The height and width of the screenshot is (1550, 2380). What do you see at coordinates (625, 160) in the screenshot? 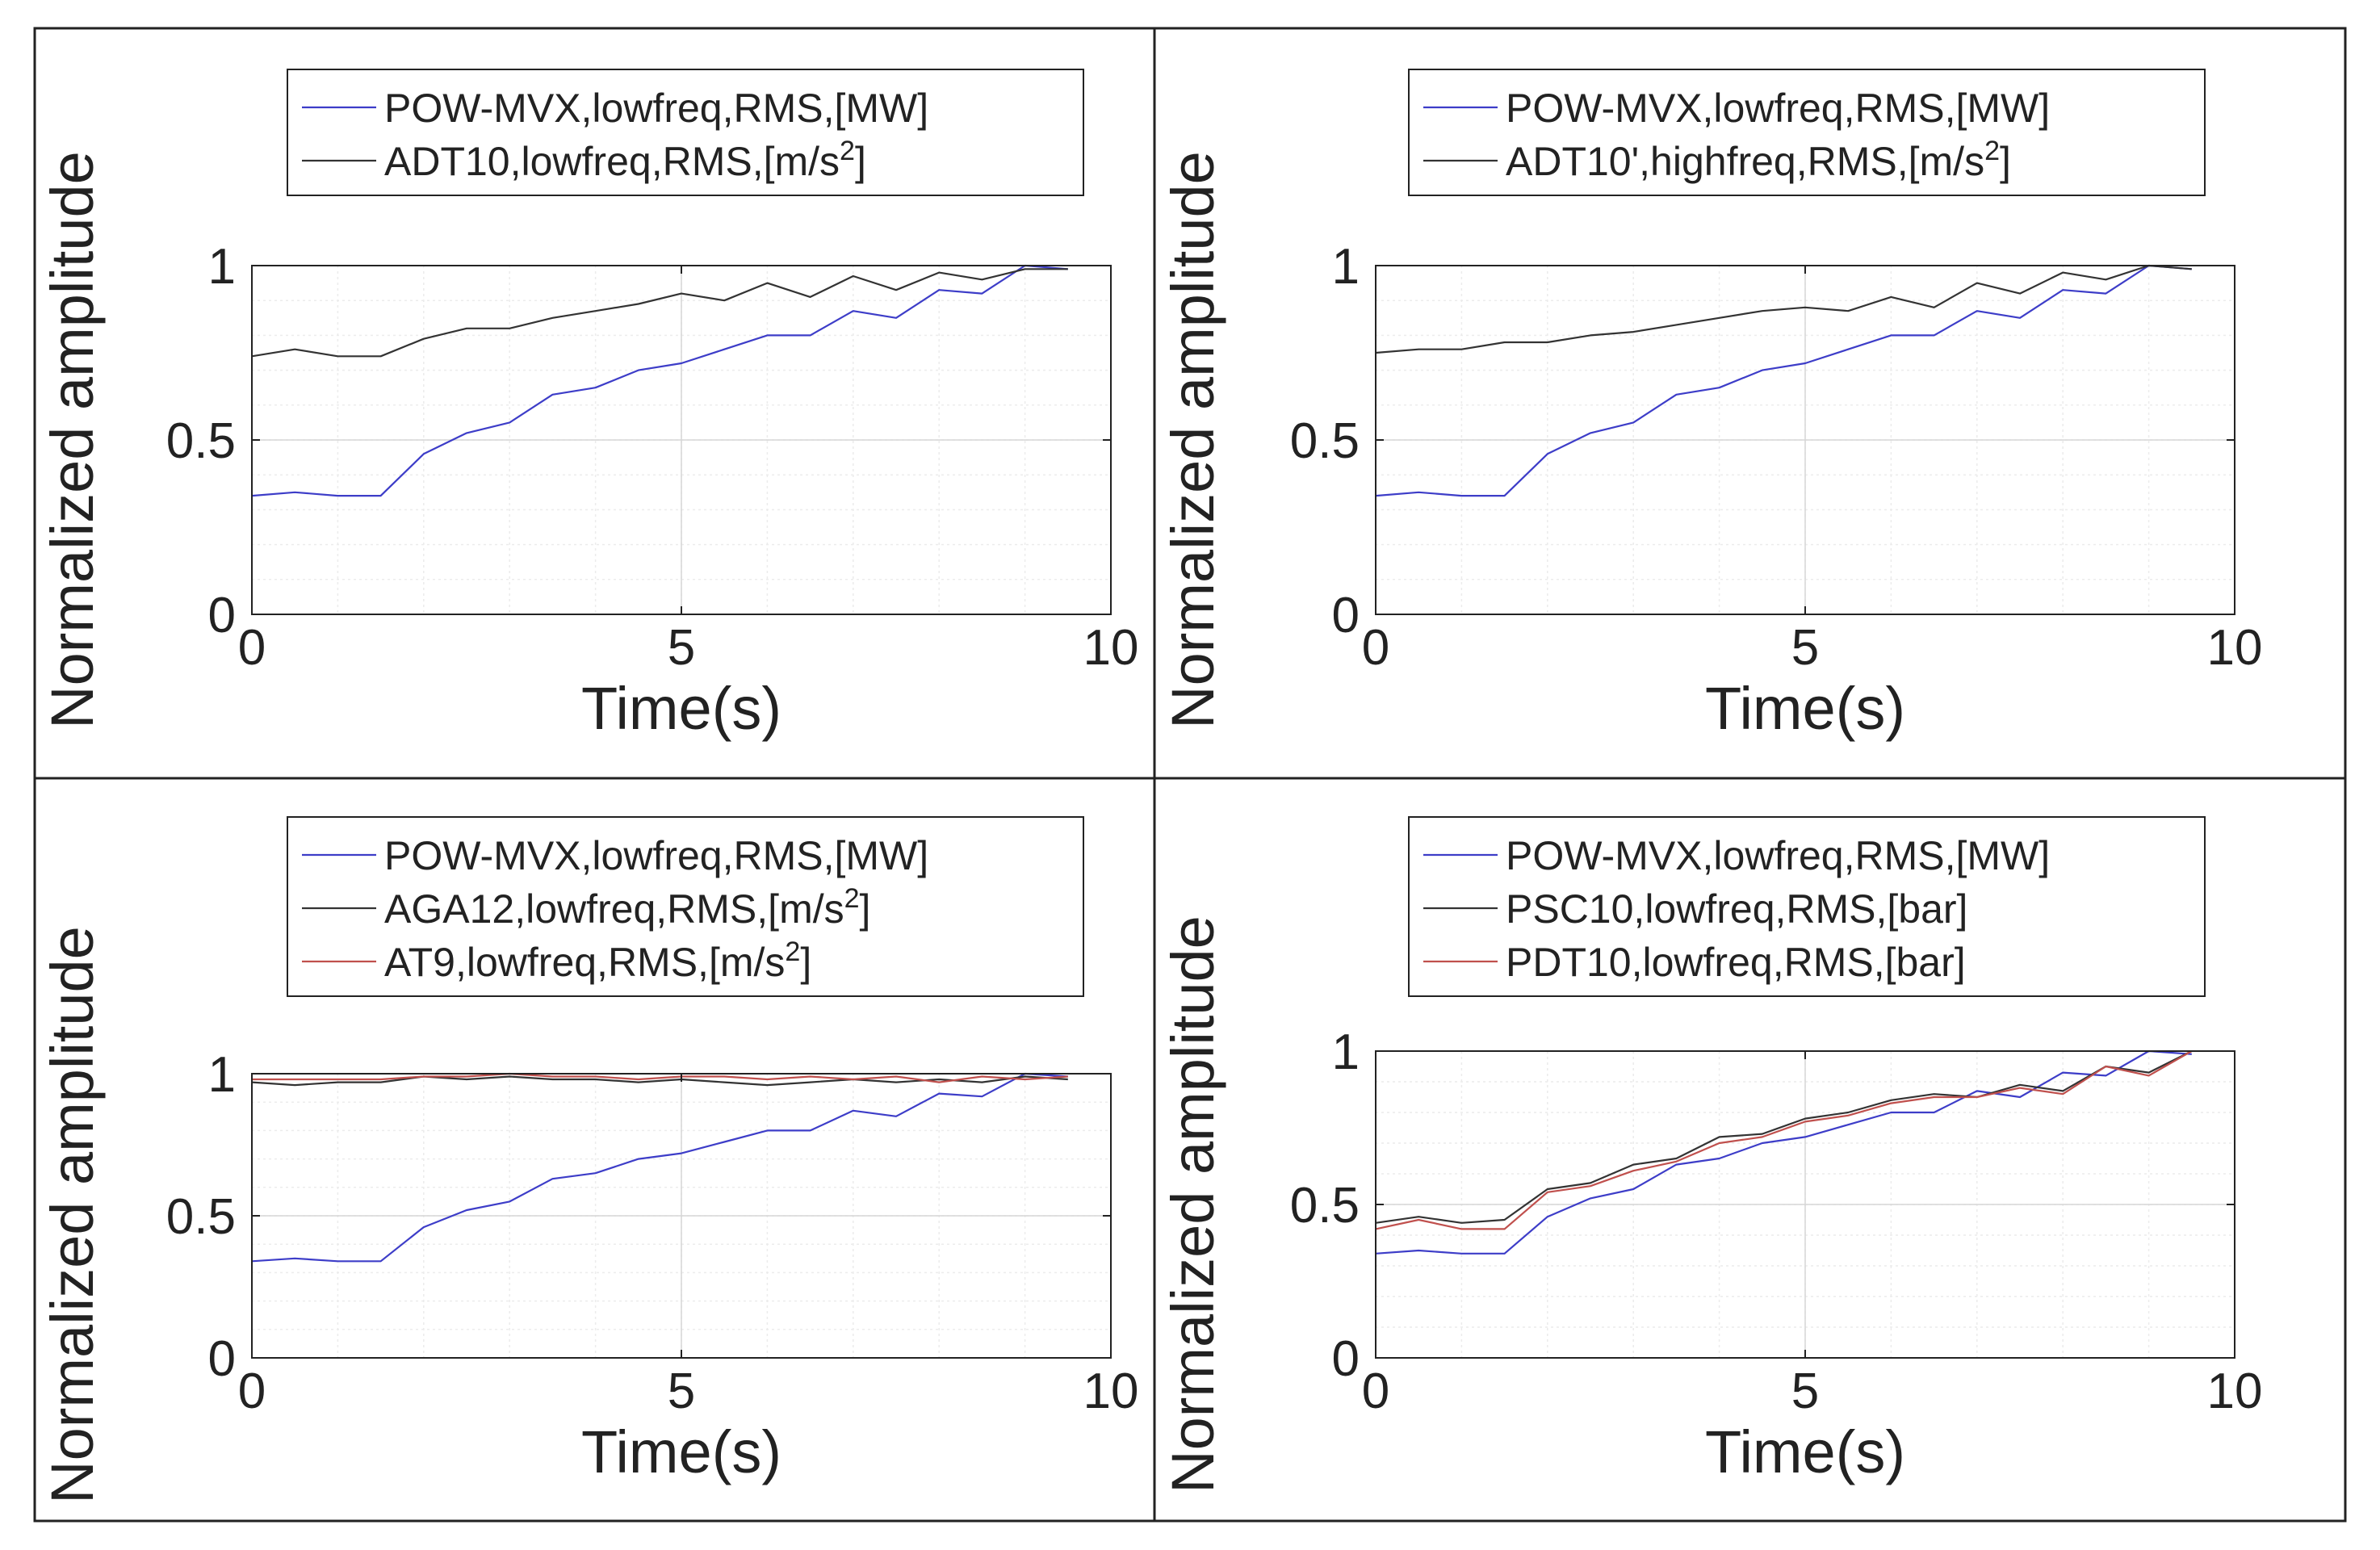
I see `legend-label: ADT10,lowfreq,RMS,[m/s2]` at bounding box center [625, 160].